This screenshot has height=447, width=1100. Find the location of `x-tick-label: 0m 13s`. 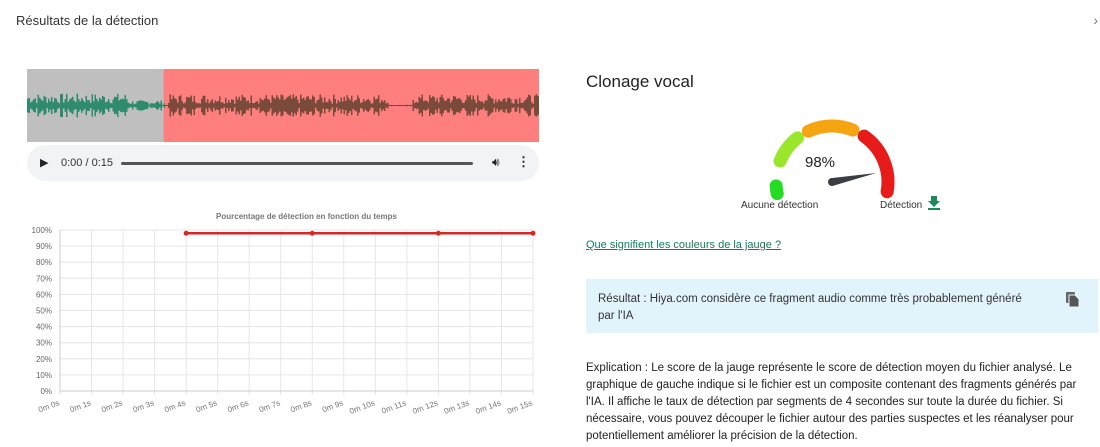

x-tick-label: 0m 13s is located at coordinates (457, 406).